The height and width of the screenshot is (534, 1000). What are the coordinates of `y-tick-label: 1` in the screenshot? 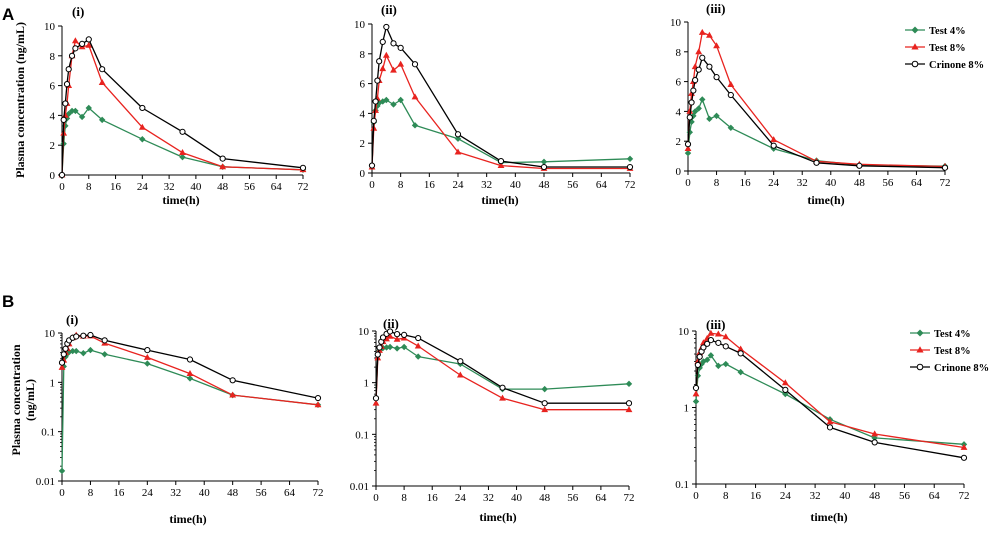 It's located at (687, 409).